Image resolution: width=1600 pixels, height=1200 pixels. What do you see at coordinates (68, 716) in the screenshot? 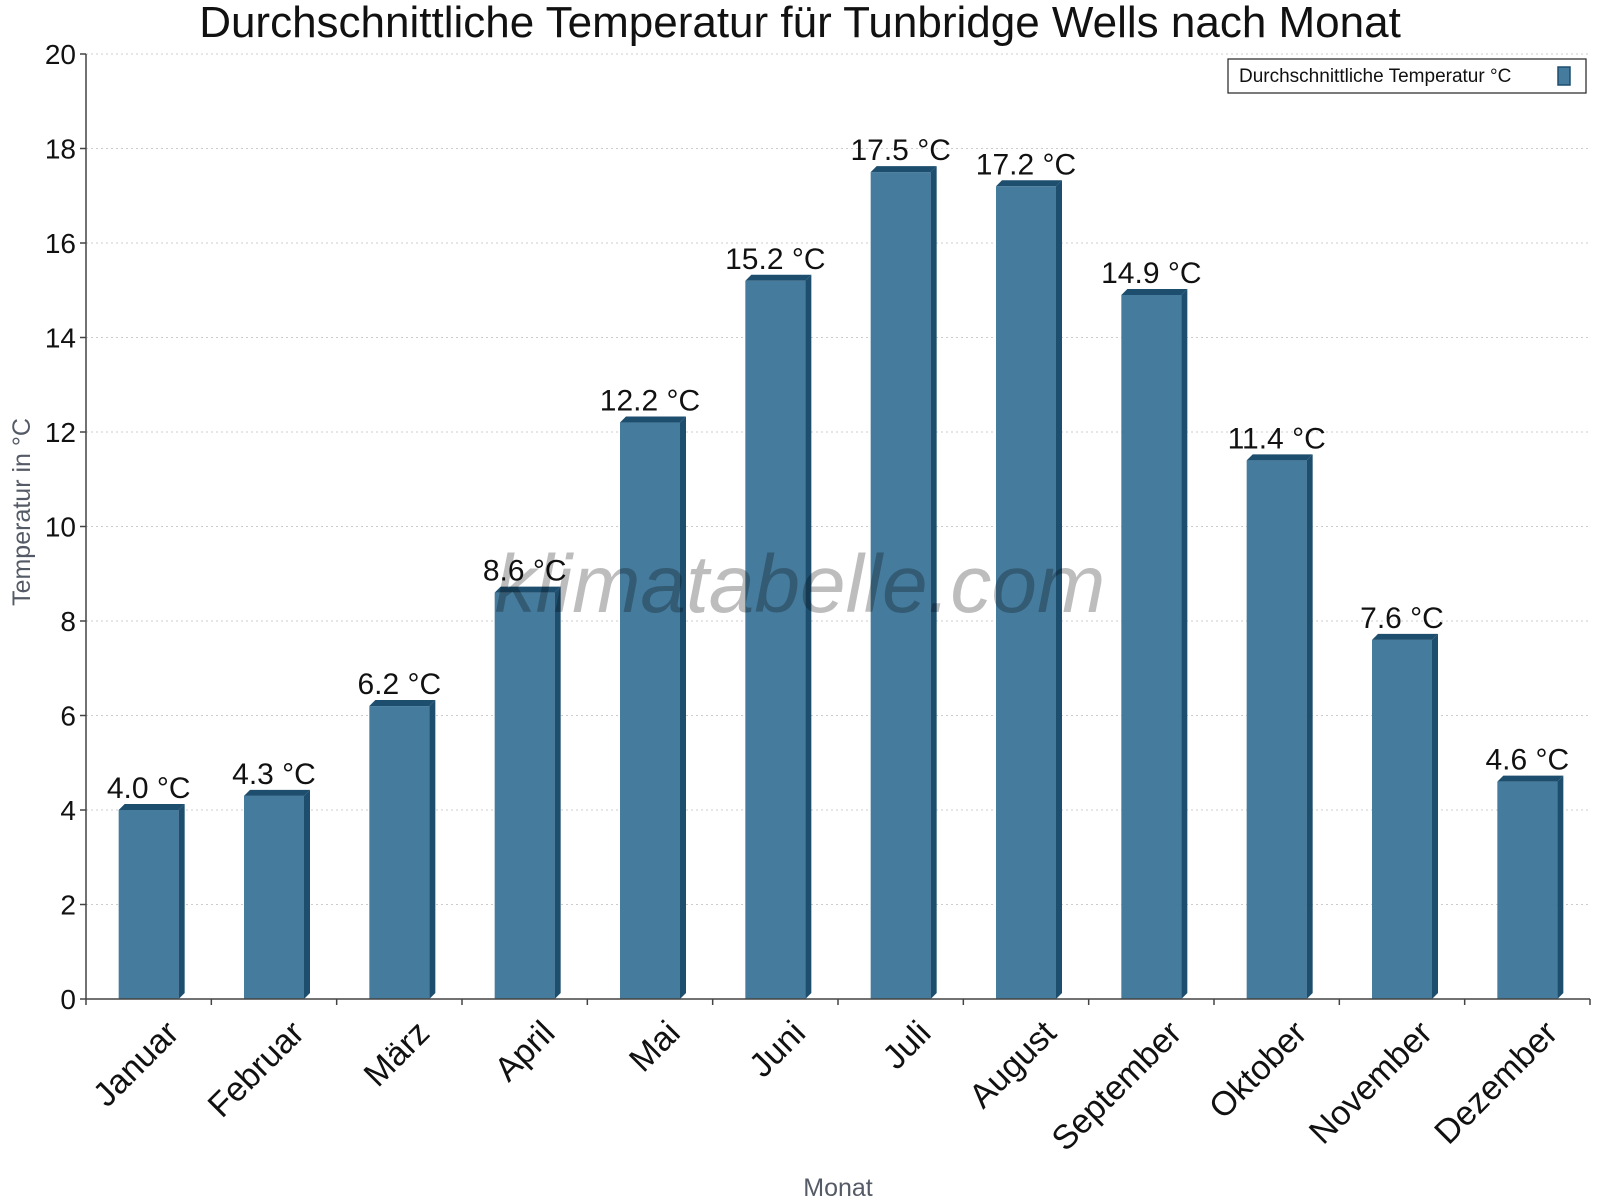
I see `y-tick-label: 6` at bounding box center [68, 716].